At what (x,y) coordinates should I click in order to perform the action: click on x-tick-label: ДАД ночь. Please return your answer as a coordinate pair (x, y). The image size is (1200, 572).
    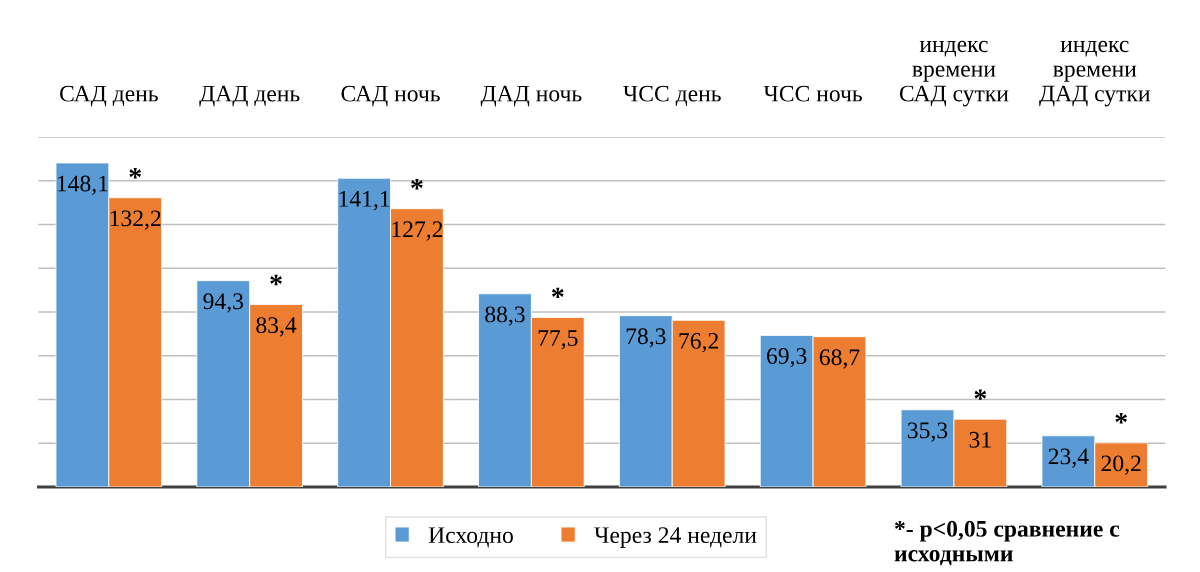
    Looking at the image, I should click on (531, 96).